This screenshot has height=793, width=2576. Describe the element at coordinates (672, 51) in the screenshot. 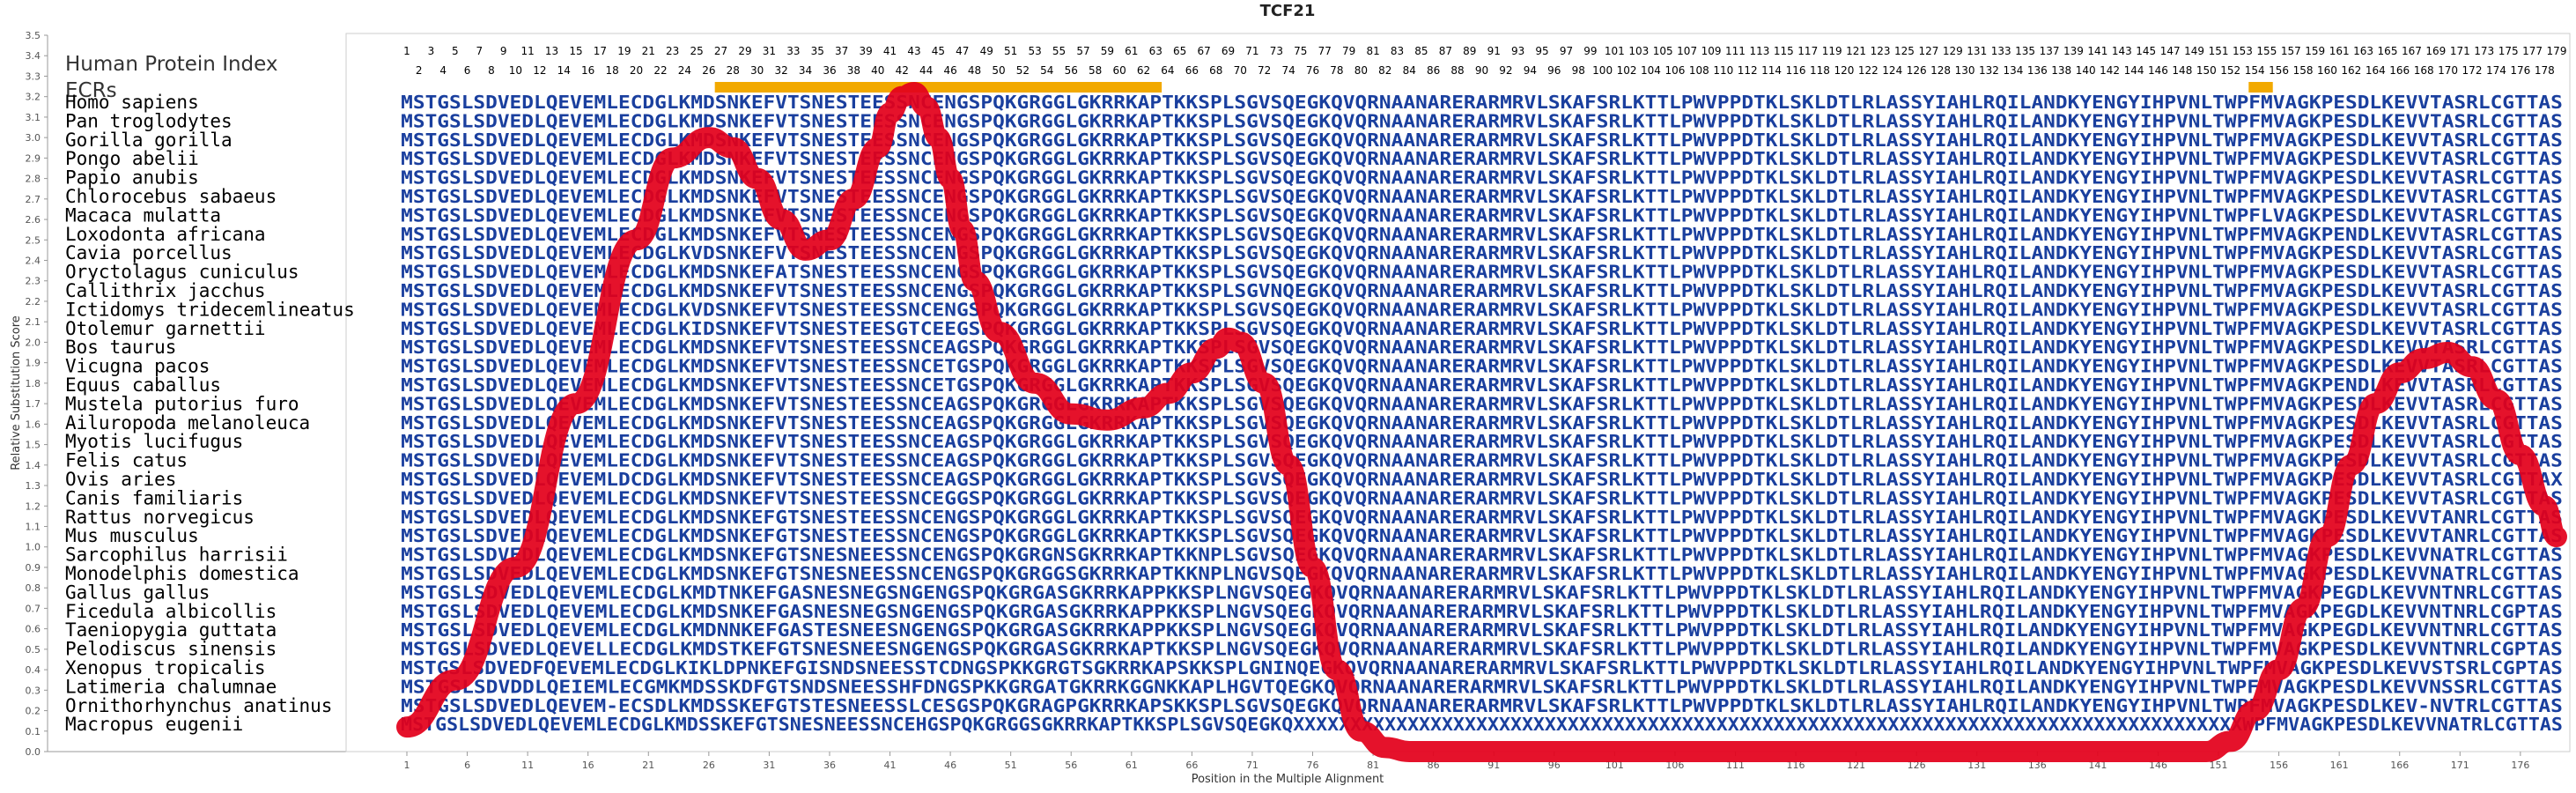

I see `human-index-number: 23` at that location.